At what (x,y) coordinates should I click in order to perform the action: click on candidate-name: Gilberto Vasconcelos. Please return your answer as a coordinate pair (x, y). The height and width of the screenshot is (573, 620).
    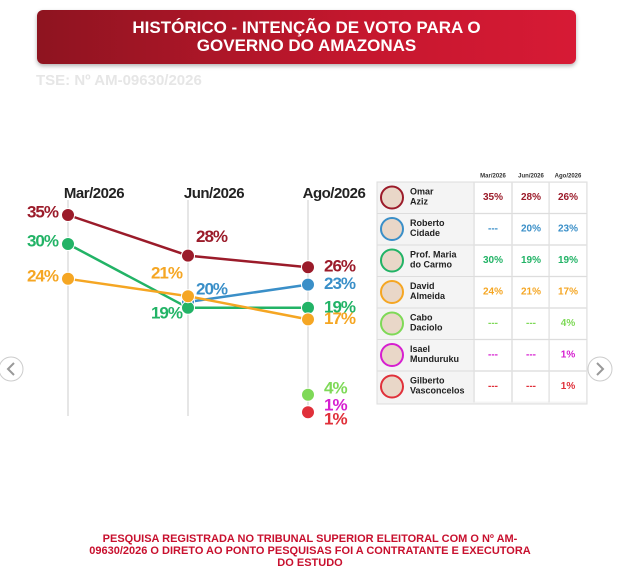
    Looking at the image, I should click on (437, 386).